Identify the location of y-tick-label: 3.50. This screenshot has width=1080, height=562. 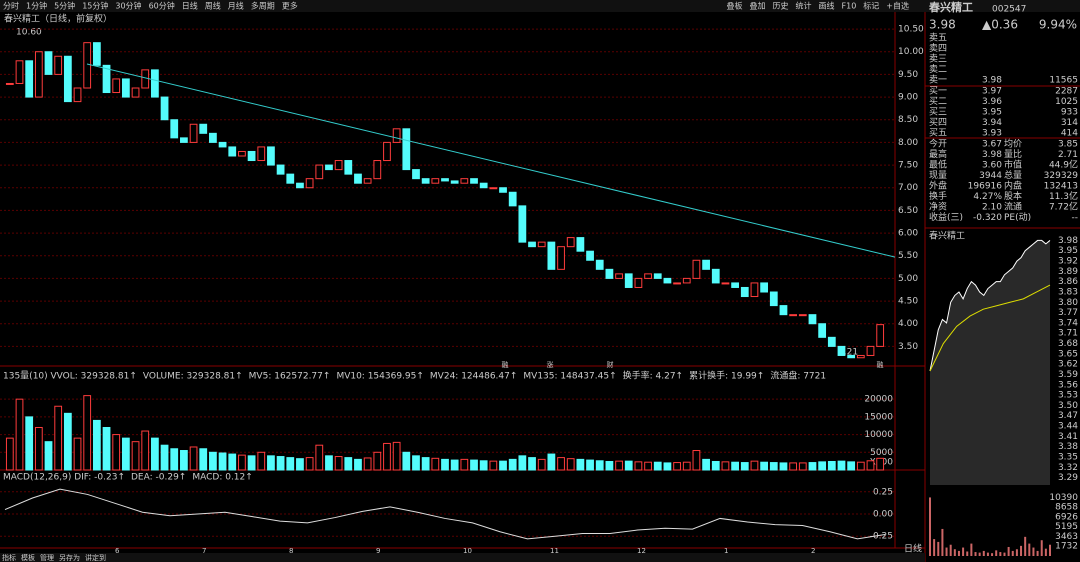
(908, 347).